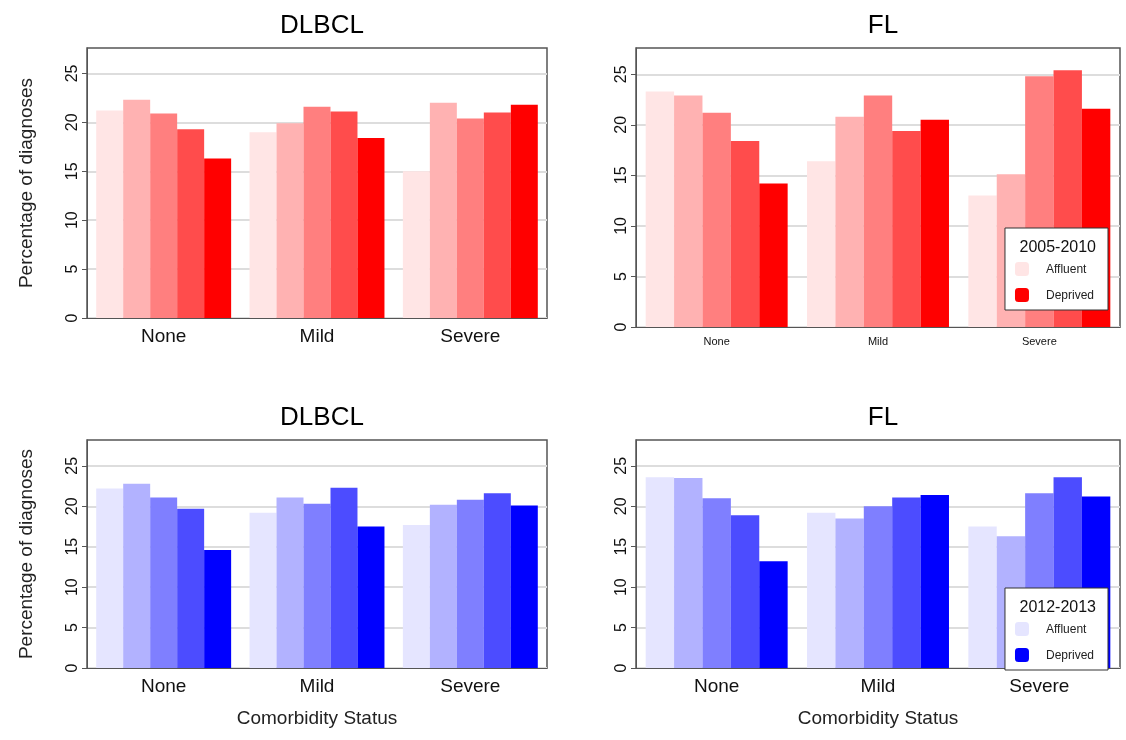 The image size is (1126, 740). I want to click on legend-title: 2005-2010, so click(1058, 246).